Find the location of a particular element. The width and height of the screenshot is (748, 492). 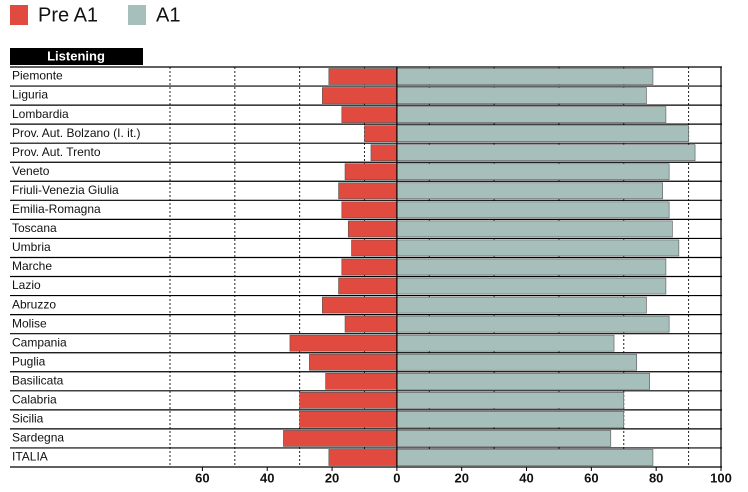

badge-box is located at coordinates (76, 56).